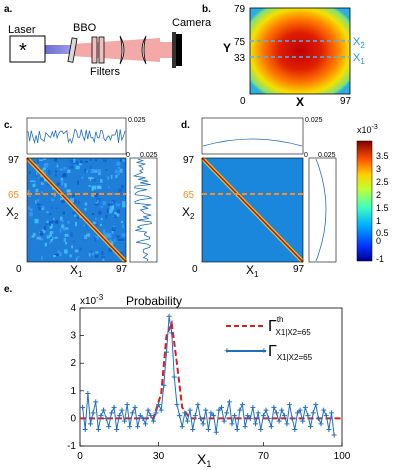  I want to click on c-right-marginal-axes, so click(143, 210).